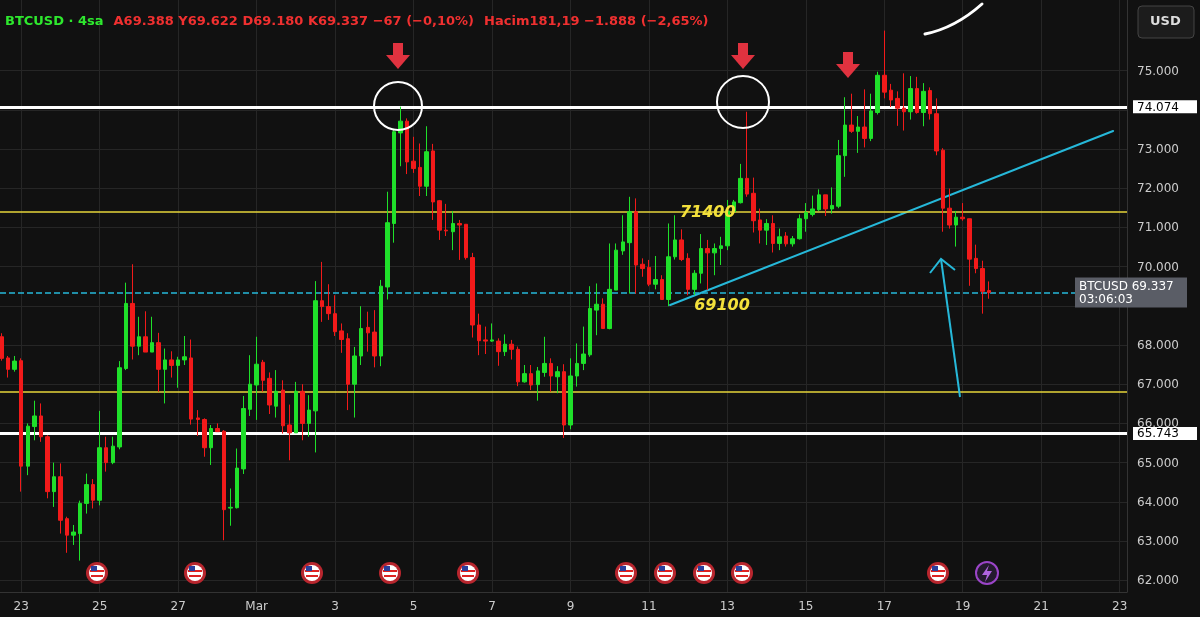 This screenshot has height=617, width=1200. What do you see at coordinates (1158, 541) in the screenshot?
I see `y-tick-label: 63.000` at bounding box center [1158, 541].